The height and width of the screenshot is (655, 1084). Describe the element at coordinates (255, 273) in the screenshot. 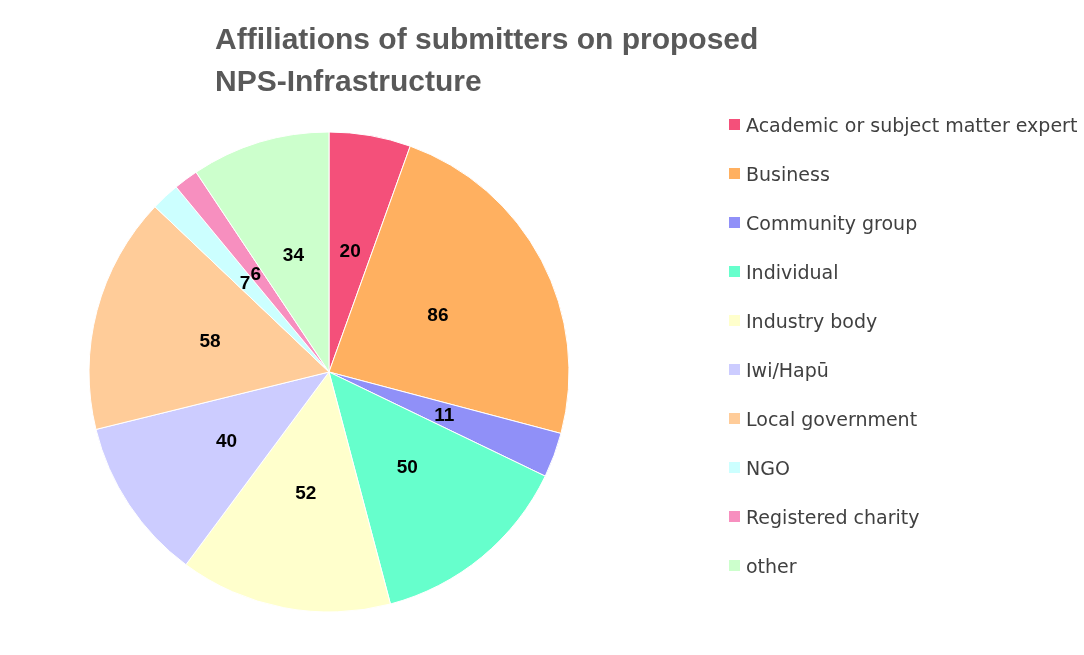

I see `data-label: 6` at that location.